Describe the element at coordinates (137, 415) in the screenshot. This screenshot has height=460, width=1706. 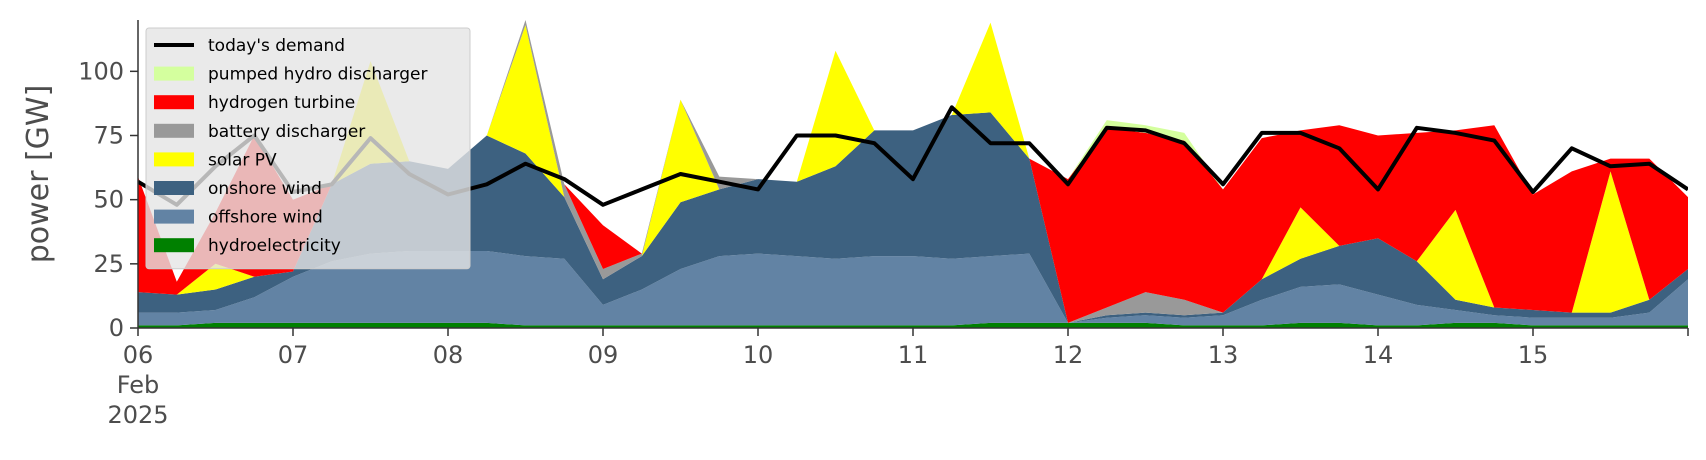
I see `x-tick-label: 2025` at that location.